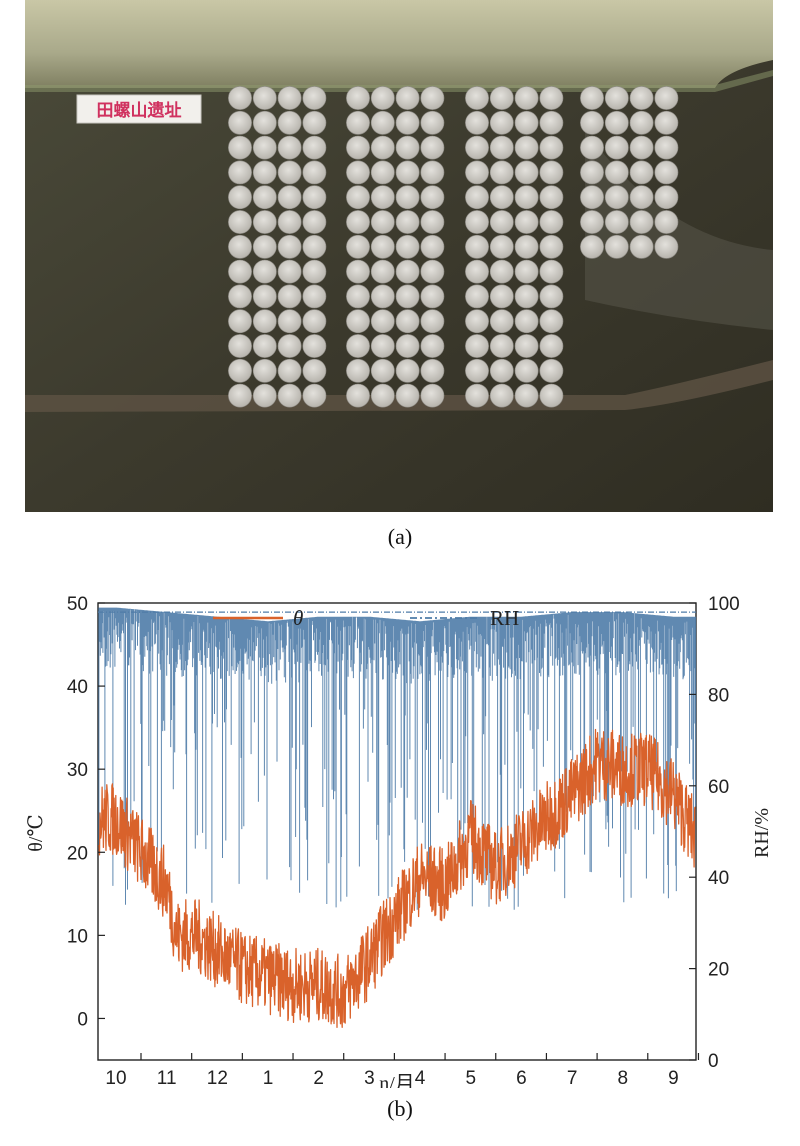 The image size is (800, 1146). Describe the element at coordinates (82, 1019) in the screenshot. I see `left-tick-label: 0` at that location.